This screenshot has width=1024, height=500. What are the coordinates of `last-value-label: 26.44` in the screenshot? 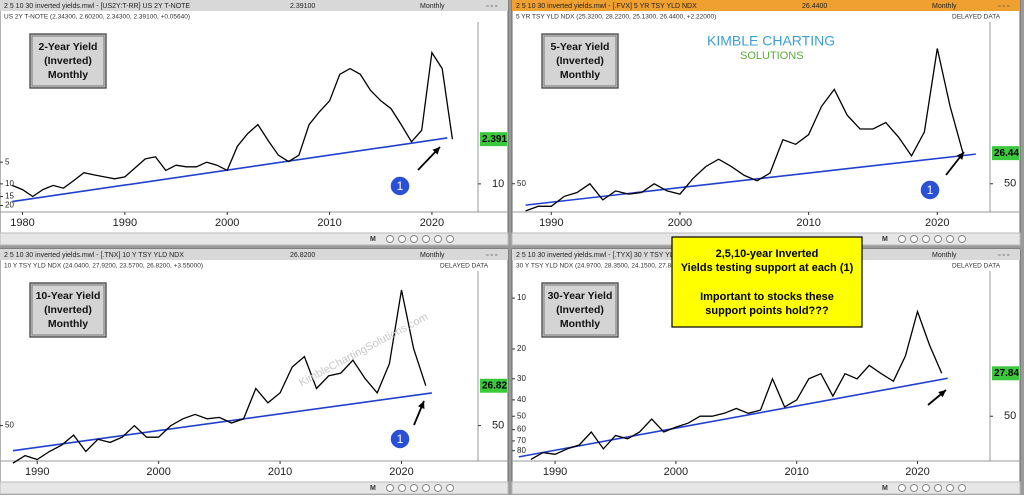 It's located at (1006, 153).